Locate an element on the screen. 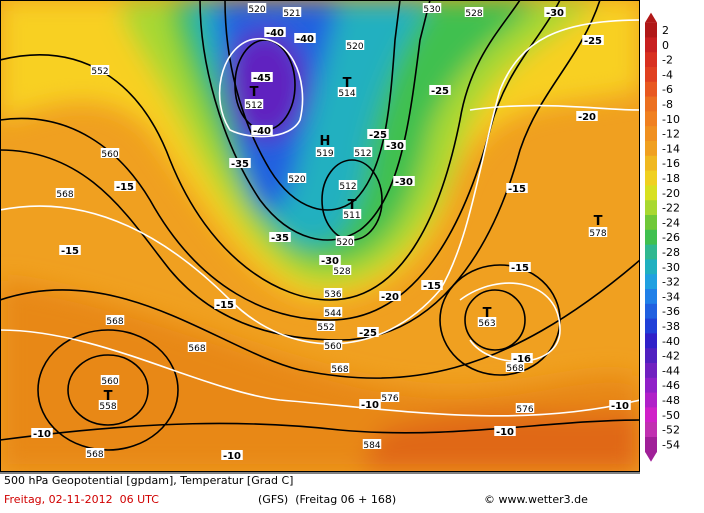 This screenshot has width=704, height=513. legend-label: -4 is located at coordinates (667, 74).